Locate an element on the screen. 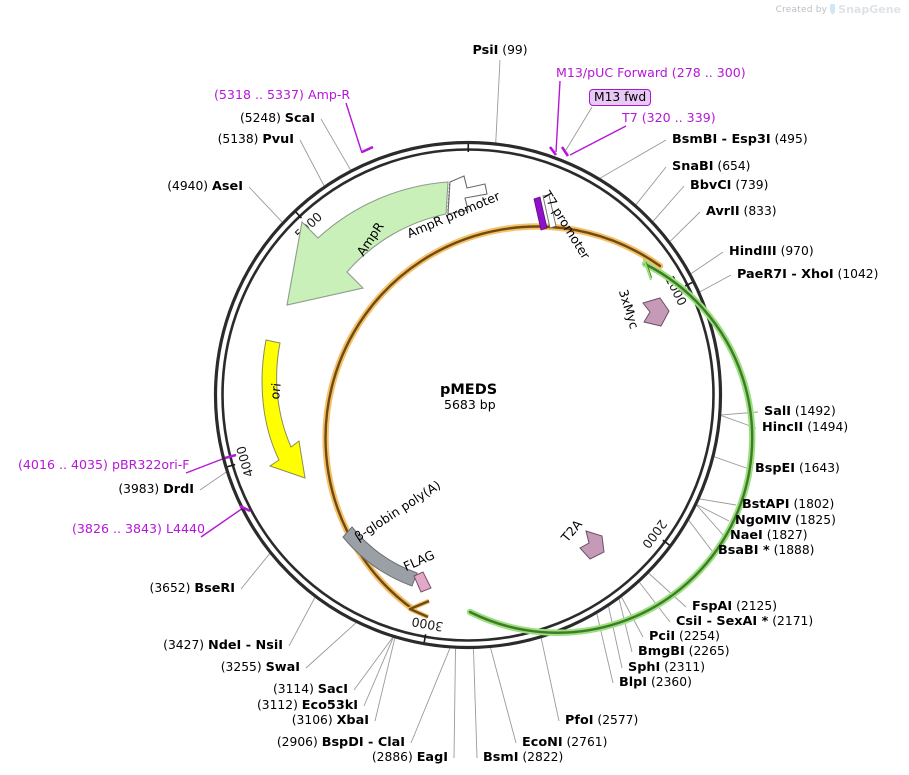 The width and height of the screenshot is (909, 775). feature-leader-line is located at coordinates (558, 116).